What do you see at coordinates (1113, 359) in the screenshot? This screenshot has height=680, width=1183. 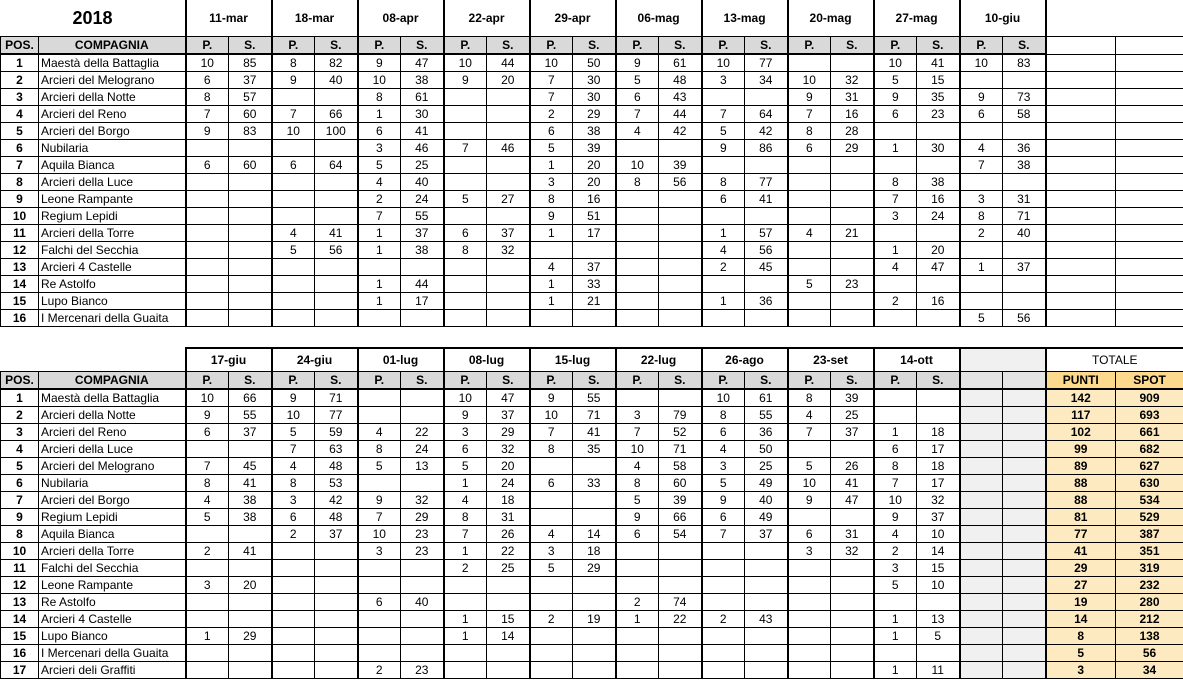 I see `totals-header: TOTALE` at bounding box center [1113, 359].